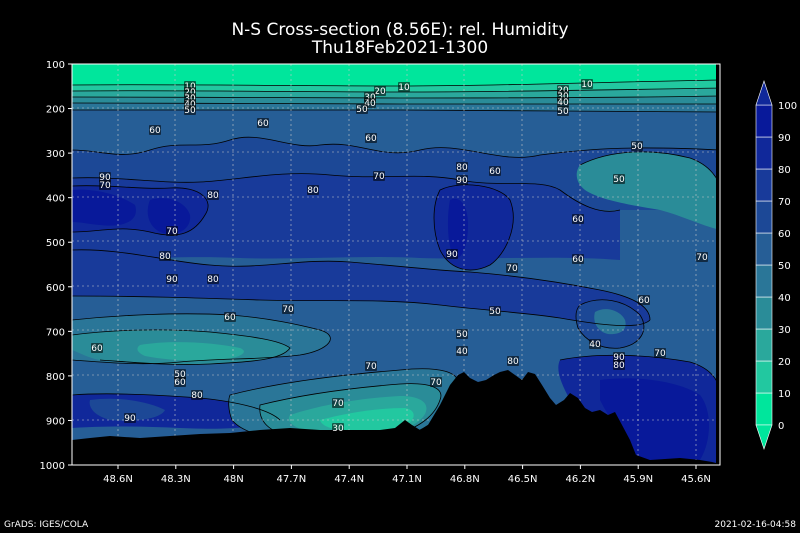  What do you see at coordinates (581, 479) in the screenshot?
I see `x-tick-label: 46.2N` at bounding box center [581, 479].